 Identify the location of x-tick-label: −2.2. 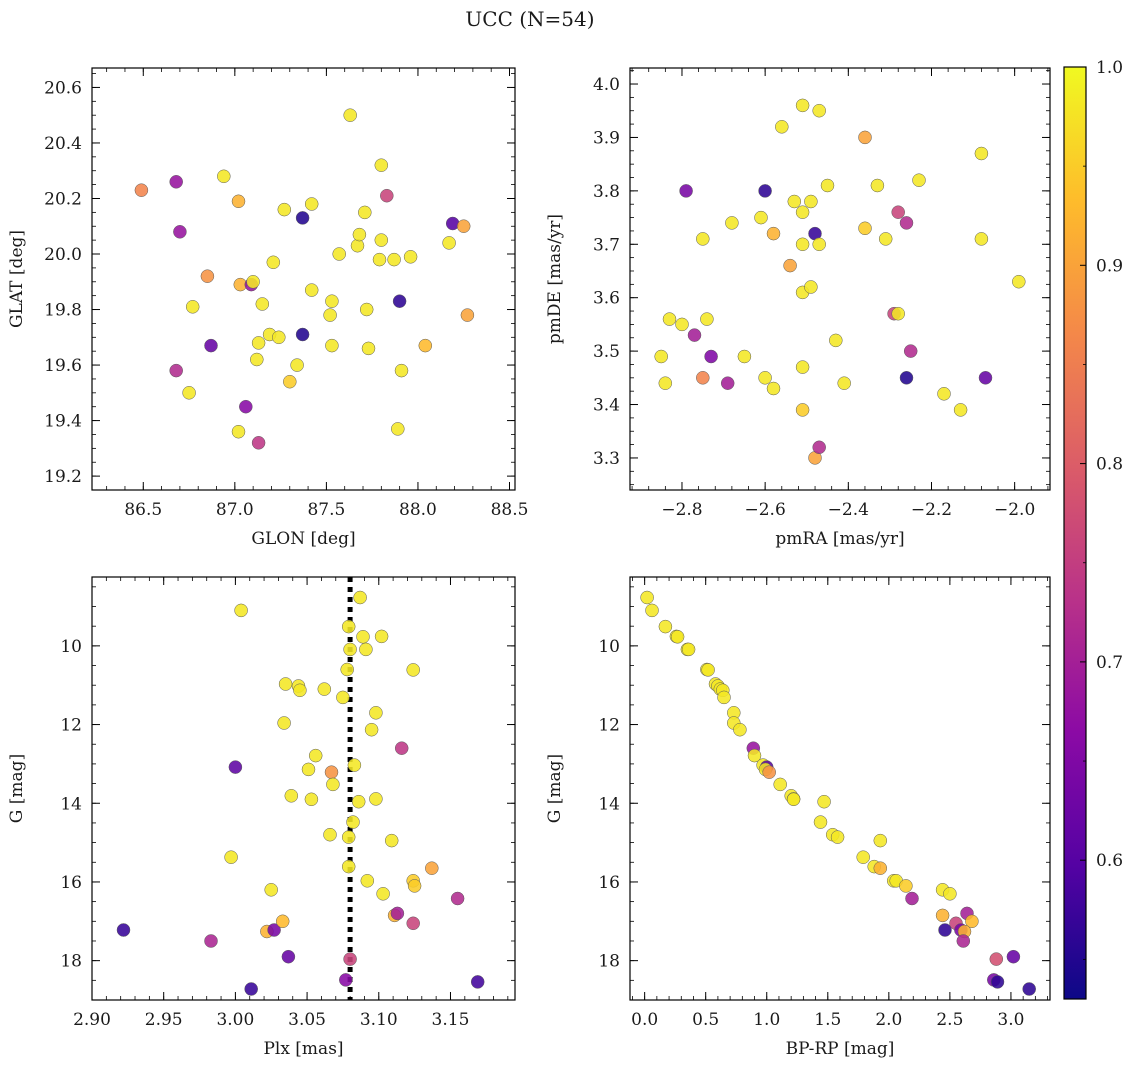
(931, 510).